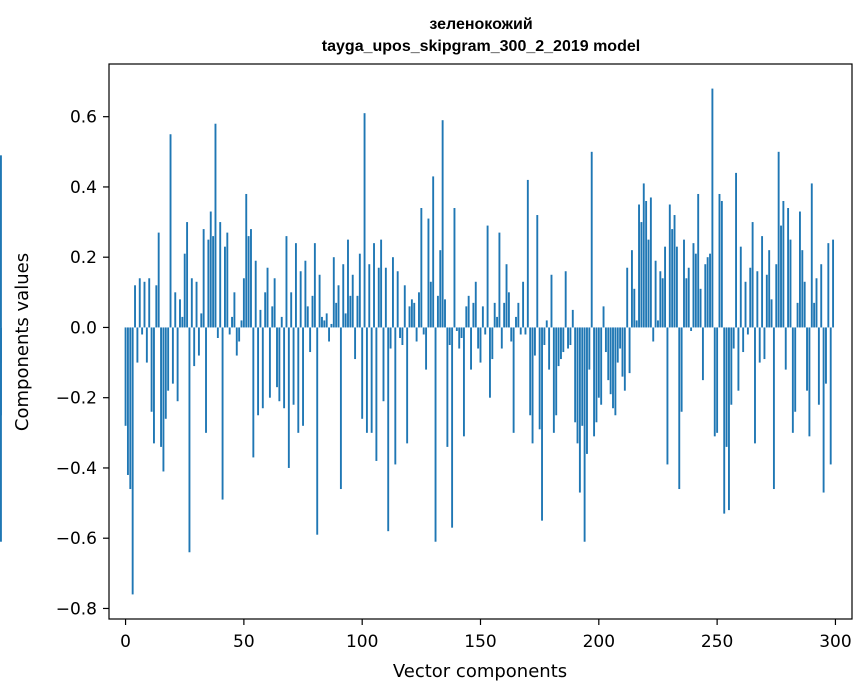 This screenshot has height=696, width=867. I want to click on y-tick-label: 0.4, so click(83, 188).